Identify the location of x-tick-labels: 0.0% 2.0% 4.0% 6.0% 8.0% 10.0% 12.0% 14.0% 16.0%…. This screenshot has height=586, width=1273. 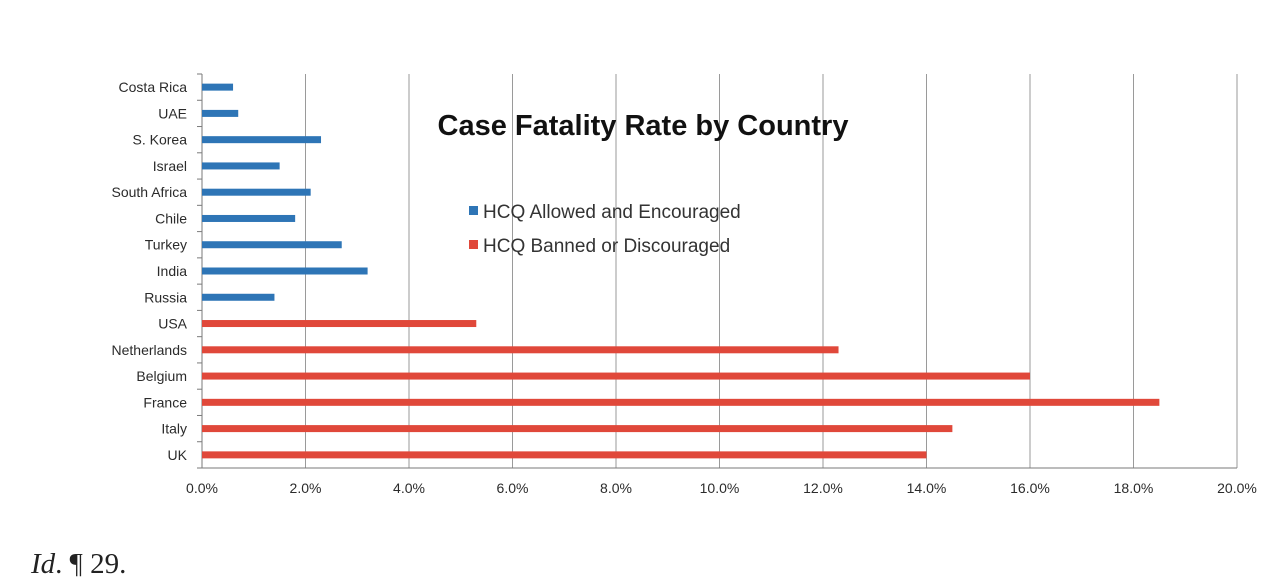
(721, 488).